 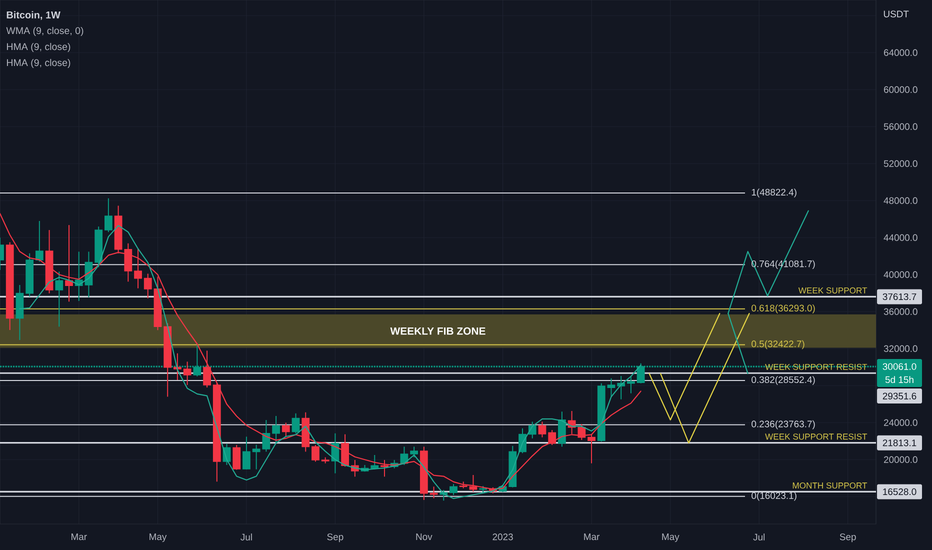 I want to click on annotation: MONTH SUPPORT, so click(x=830, y=485).